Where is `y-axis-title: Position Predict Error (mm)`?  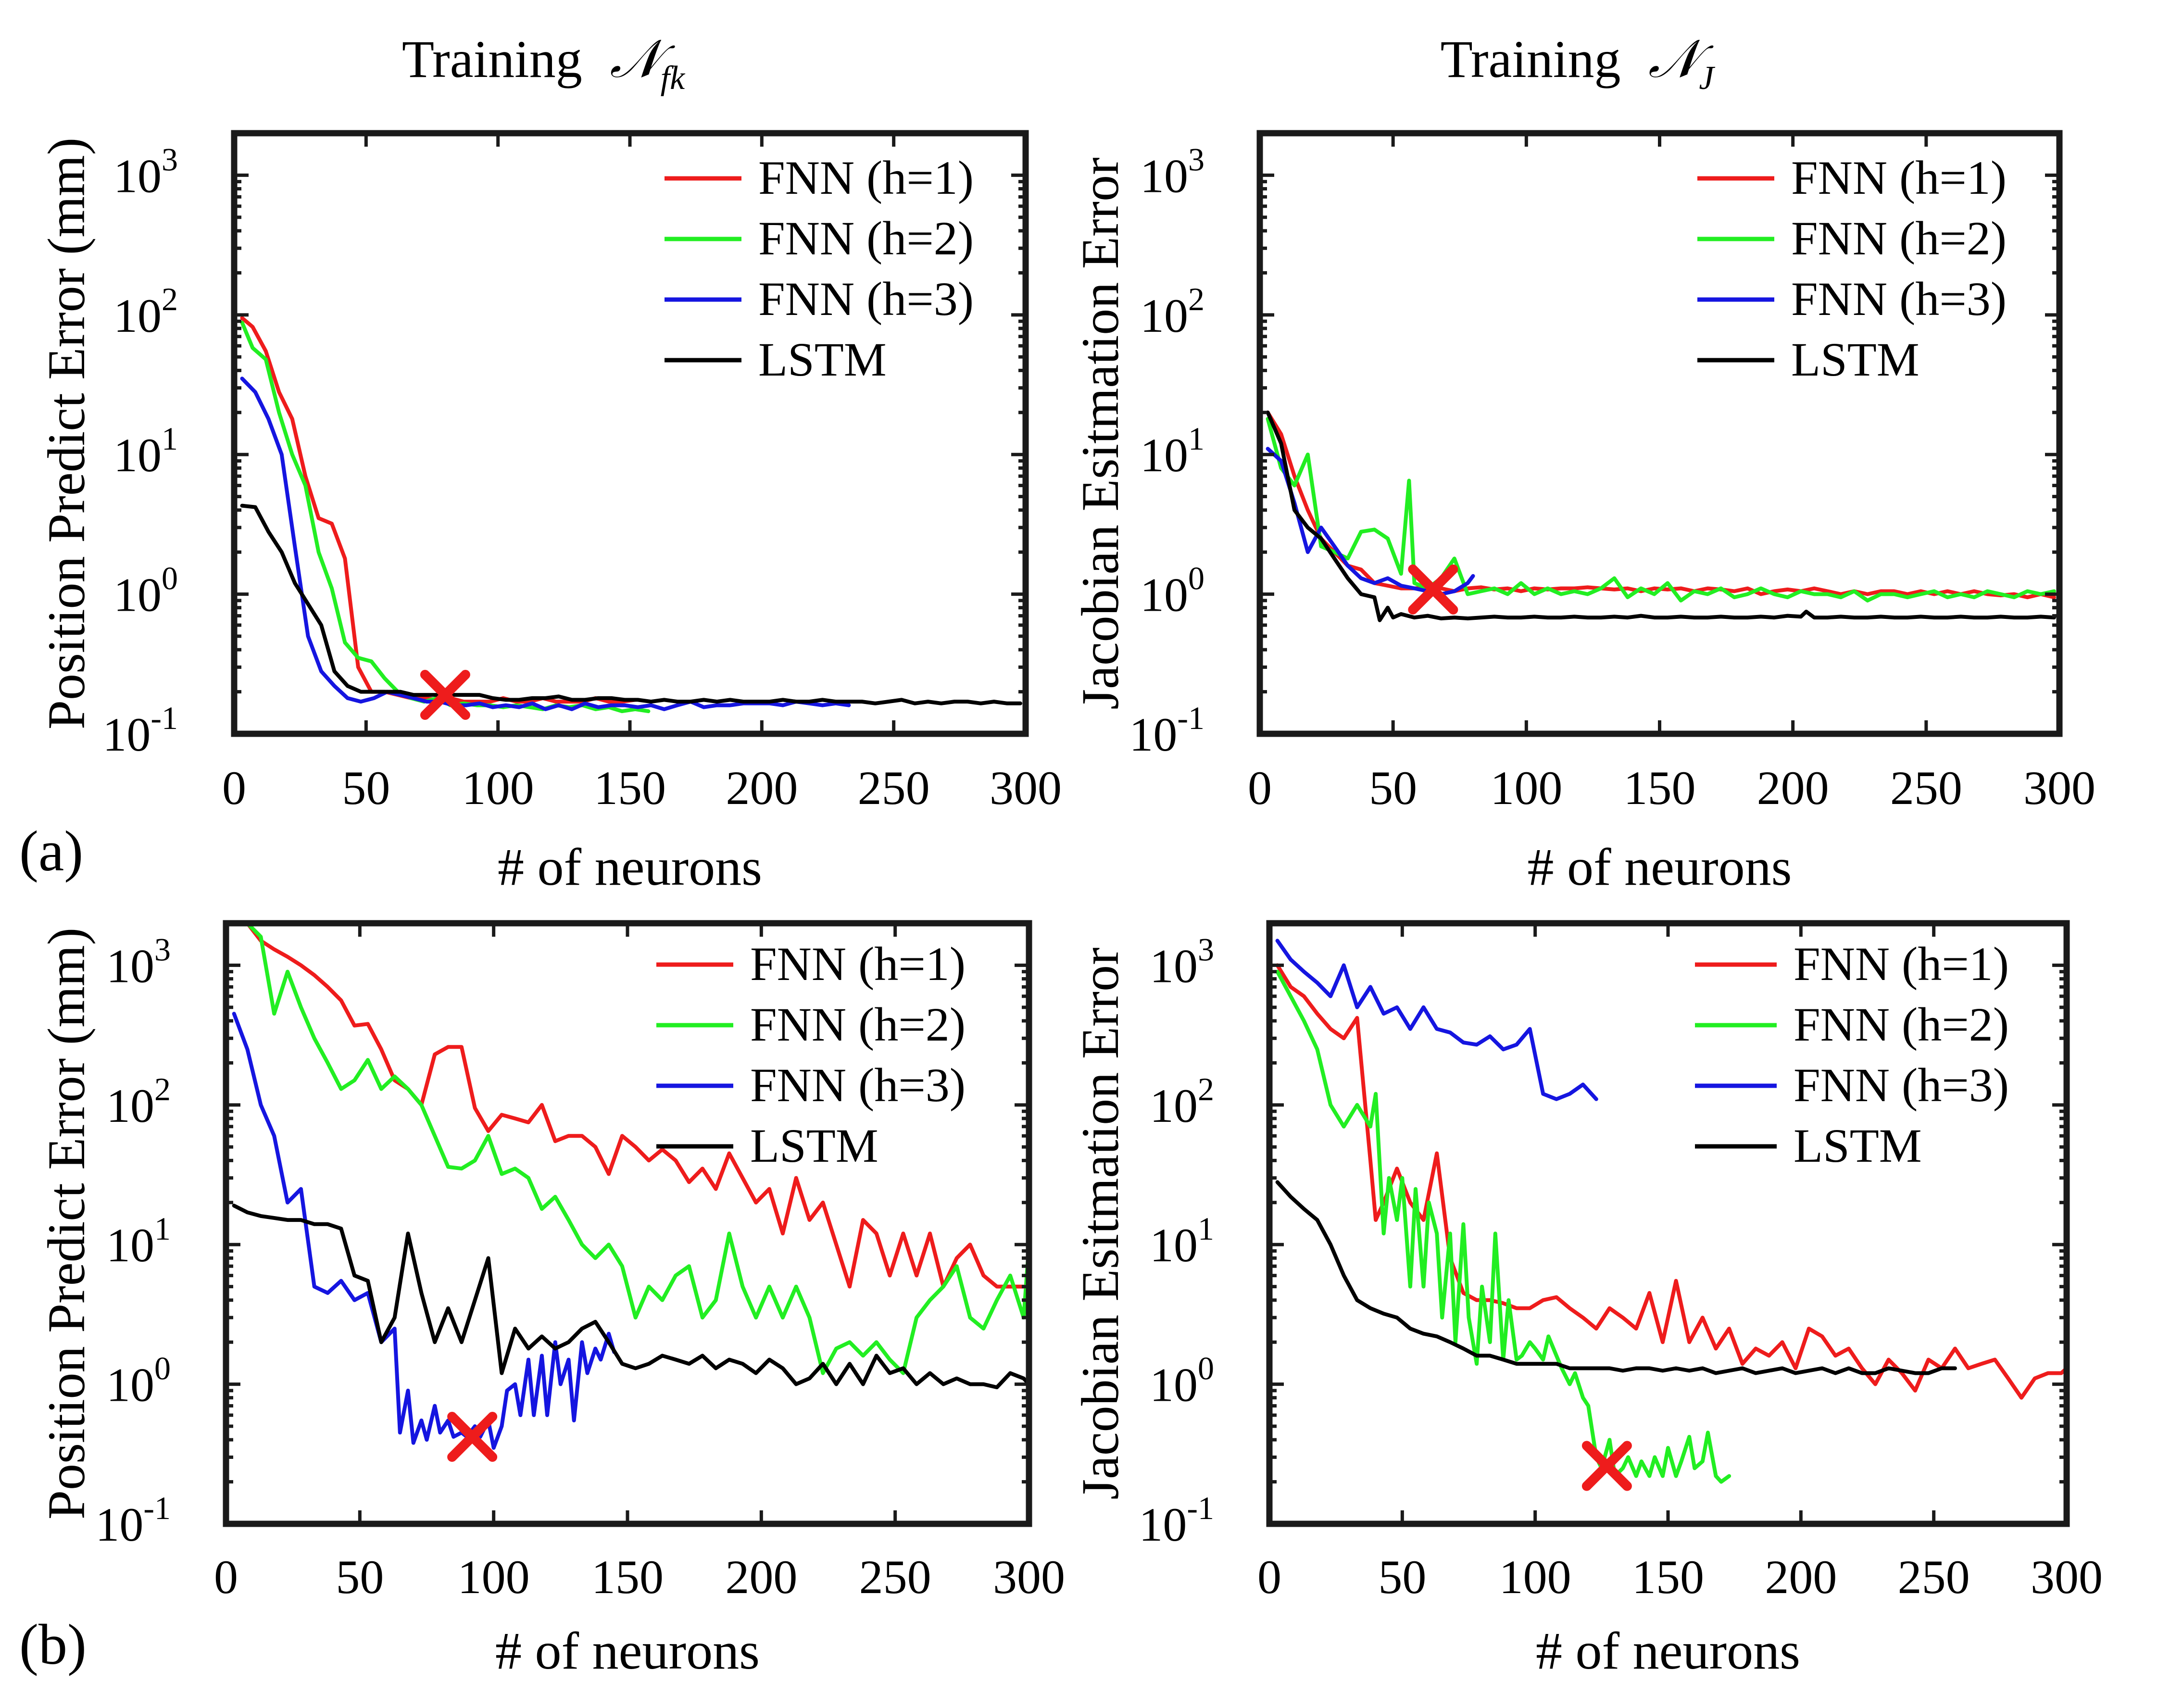 y-axis-title: Position Predict Error (mm) is located at coordinates (66, 433).